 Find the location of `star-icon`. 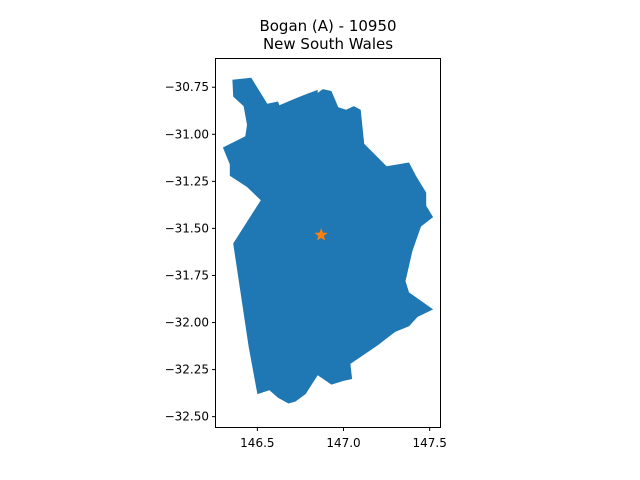

star-icon is located at coordinates (321, 234).